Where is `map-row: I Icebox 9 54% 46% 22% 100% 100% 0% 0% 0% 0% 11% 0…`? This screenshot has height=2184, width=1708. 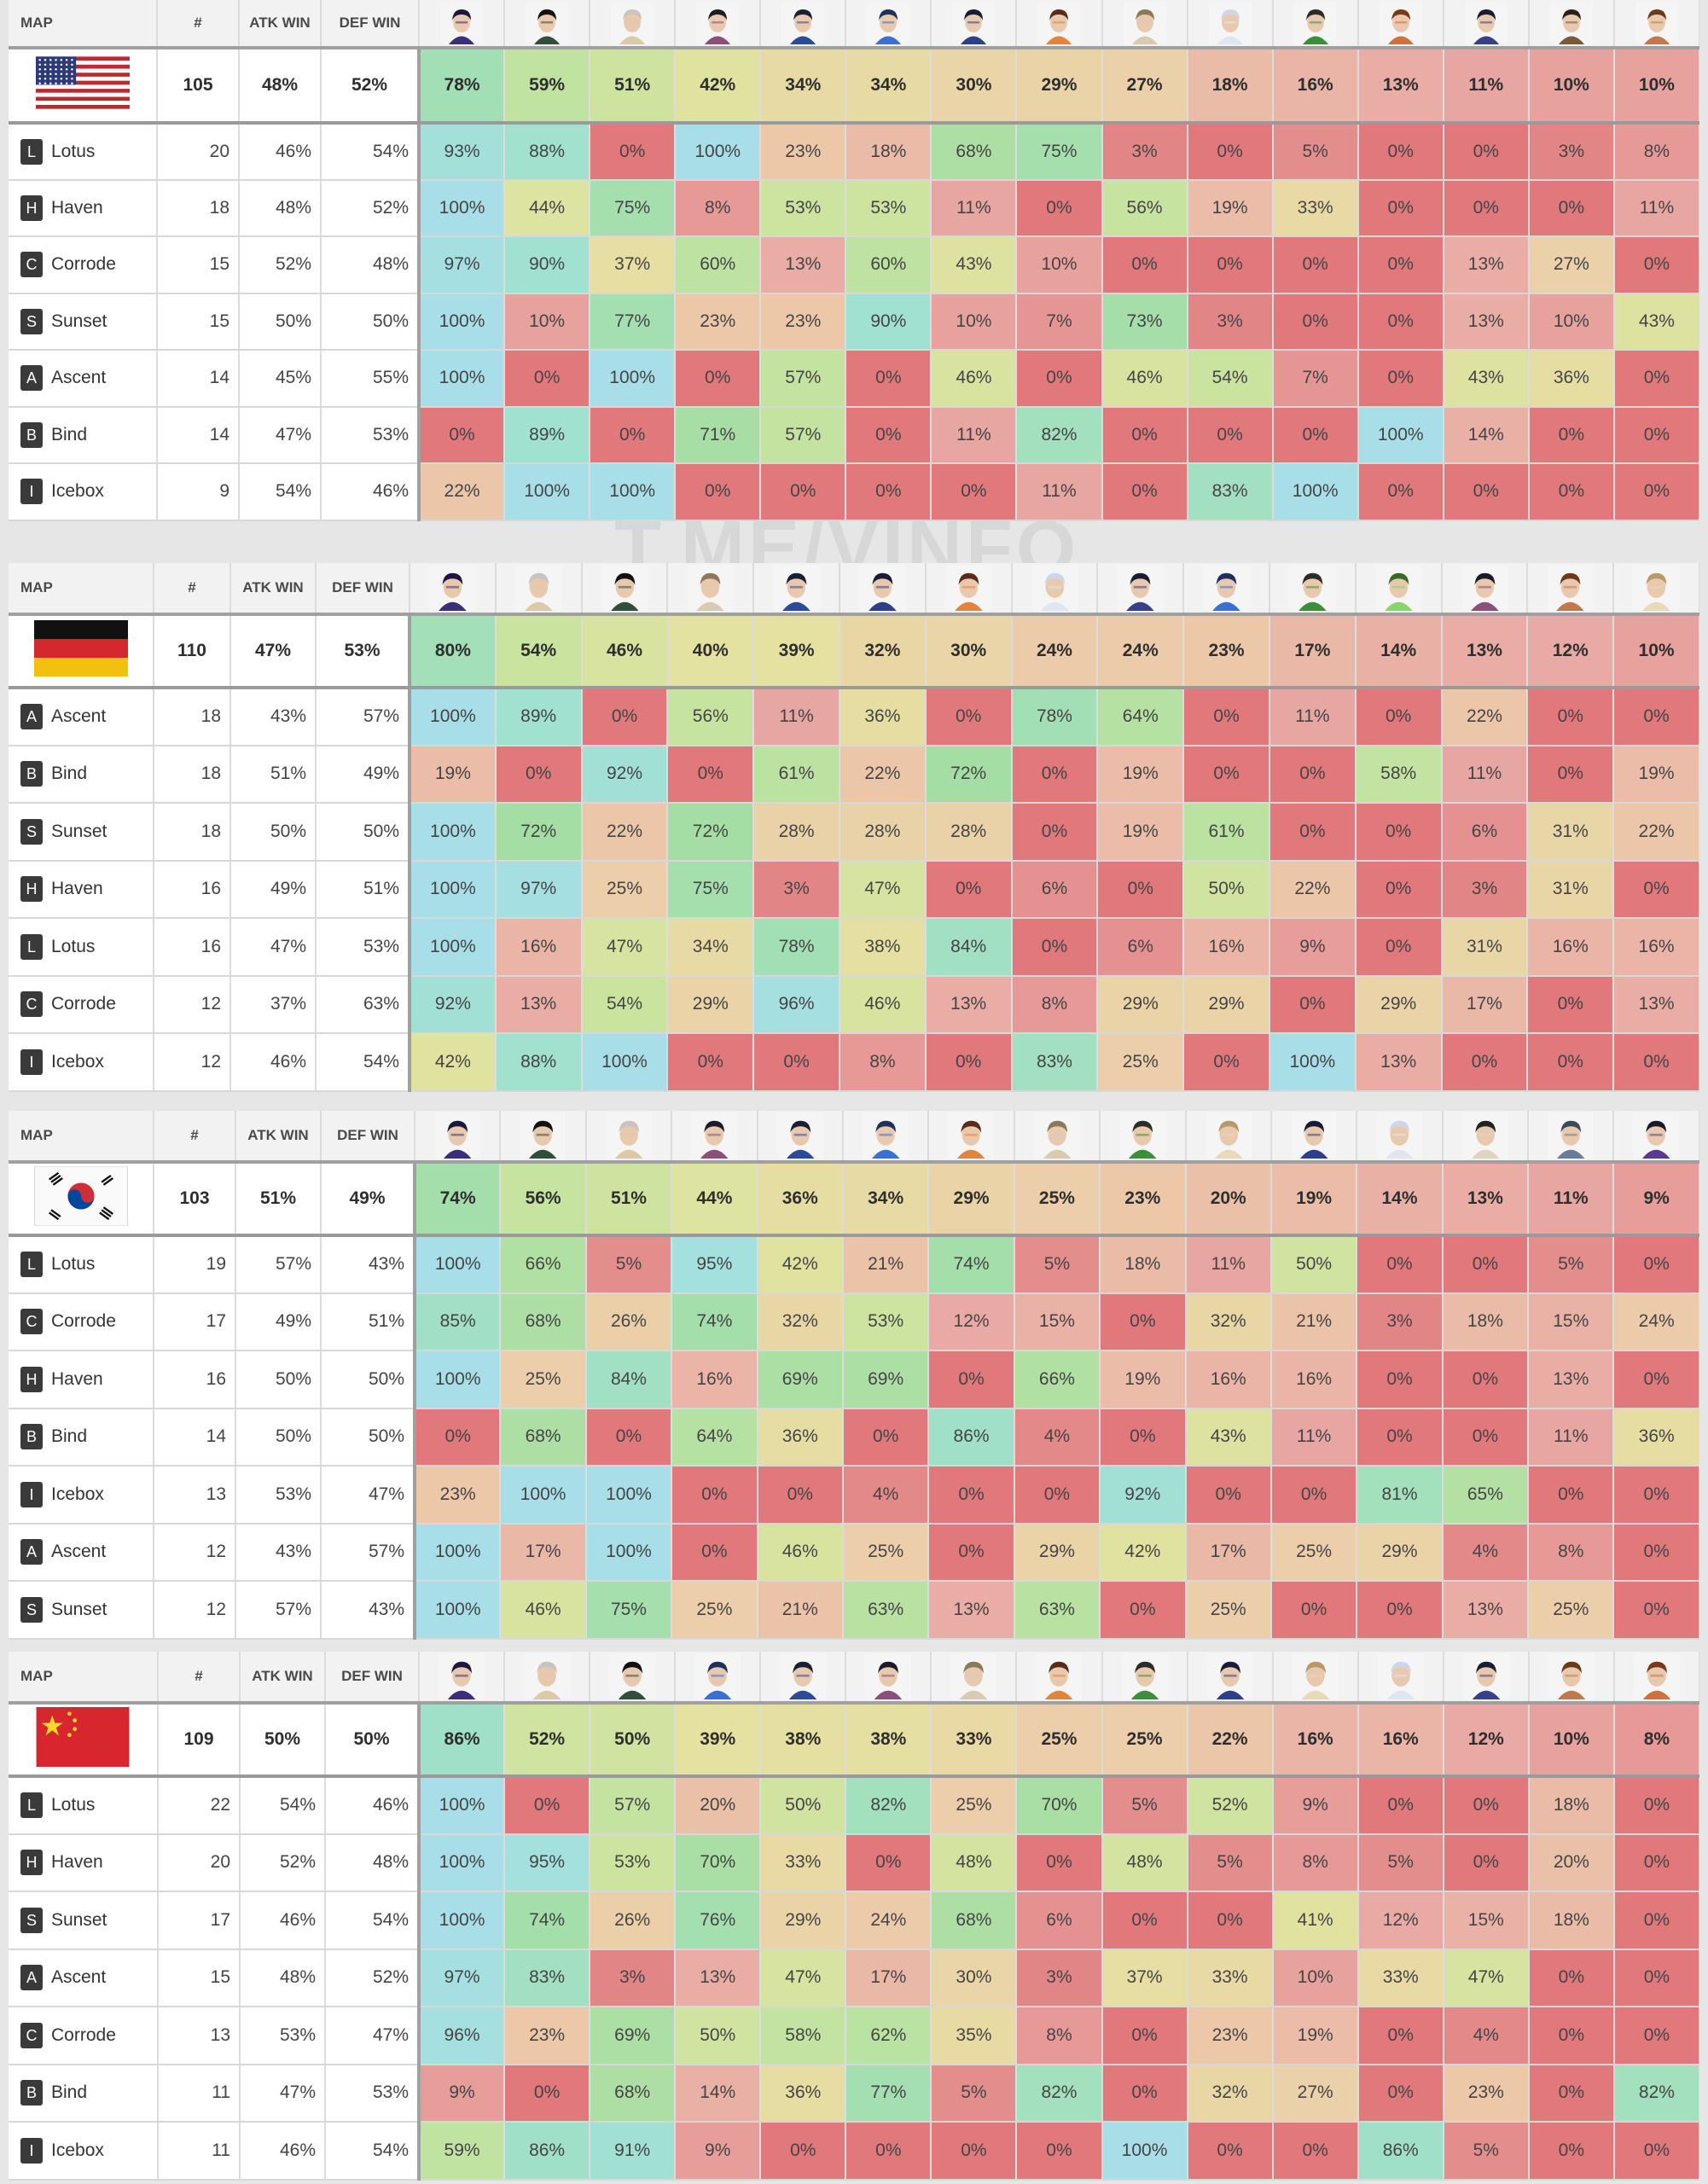
map-row: I Icebox 9 54% 46% 22% 100% 100% 0% 0% 0% 0% 11% 0… is located at coordinates (854, 492).